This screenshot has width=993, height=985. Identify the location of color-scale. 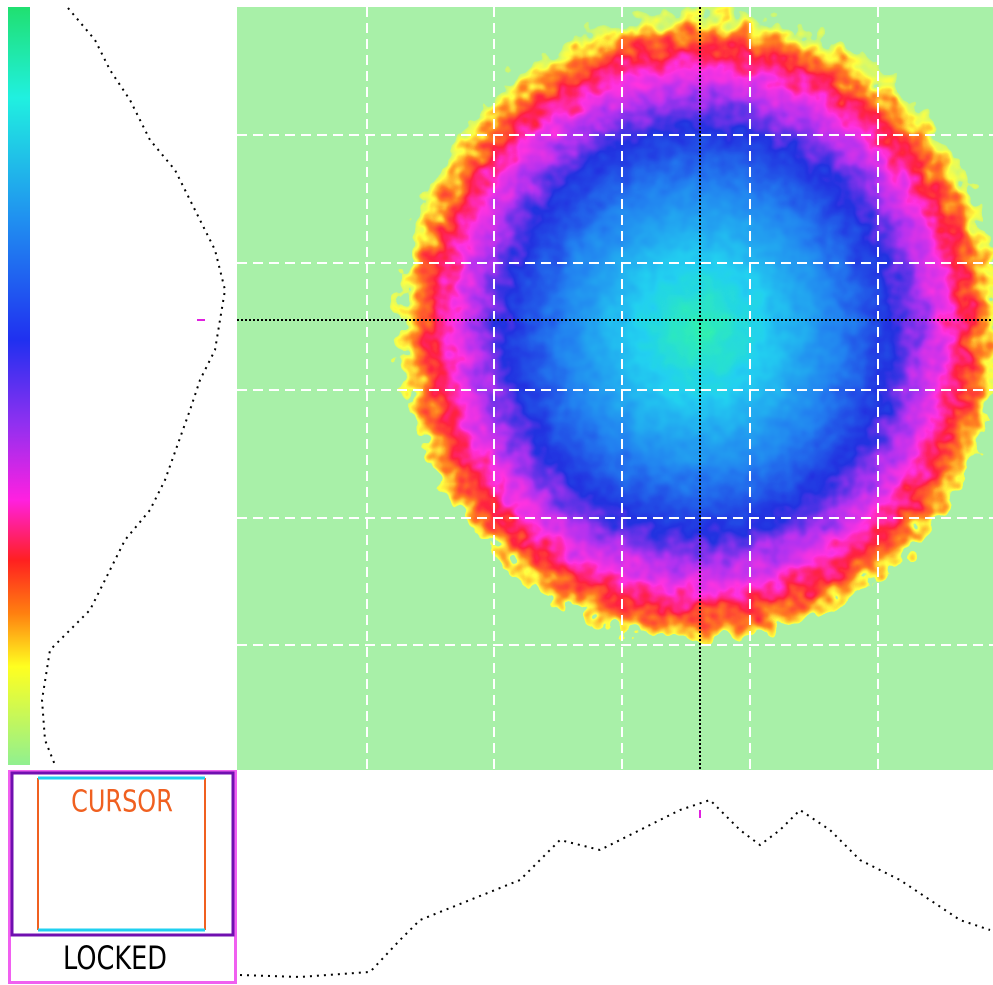
(19, 386).